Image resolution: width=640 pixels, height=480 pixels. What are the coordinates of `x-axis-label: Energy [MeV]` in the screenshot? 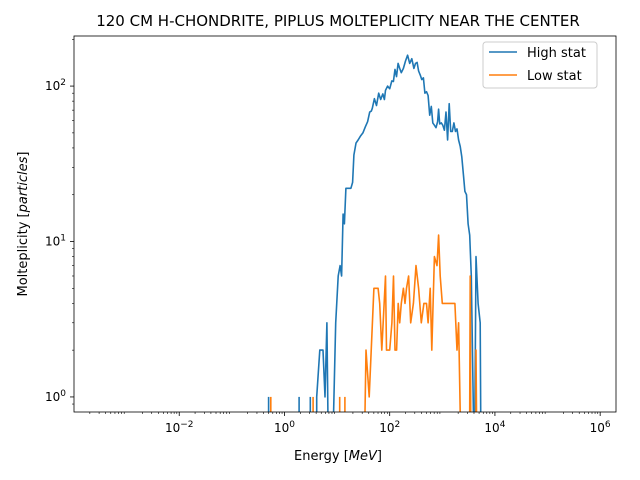 It's located at (338, 456).